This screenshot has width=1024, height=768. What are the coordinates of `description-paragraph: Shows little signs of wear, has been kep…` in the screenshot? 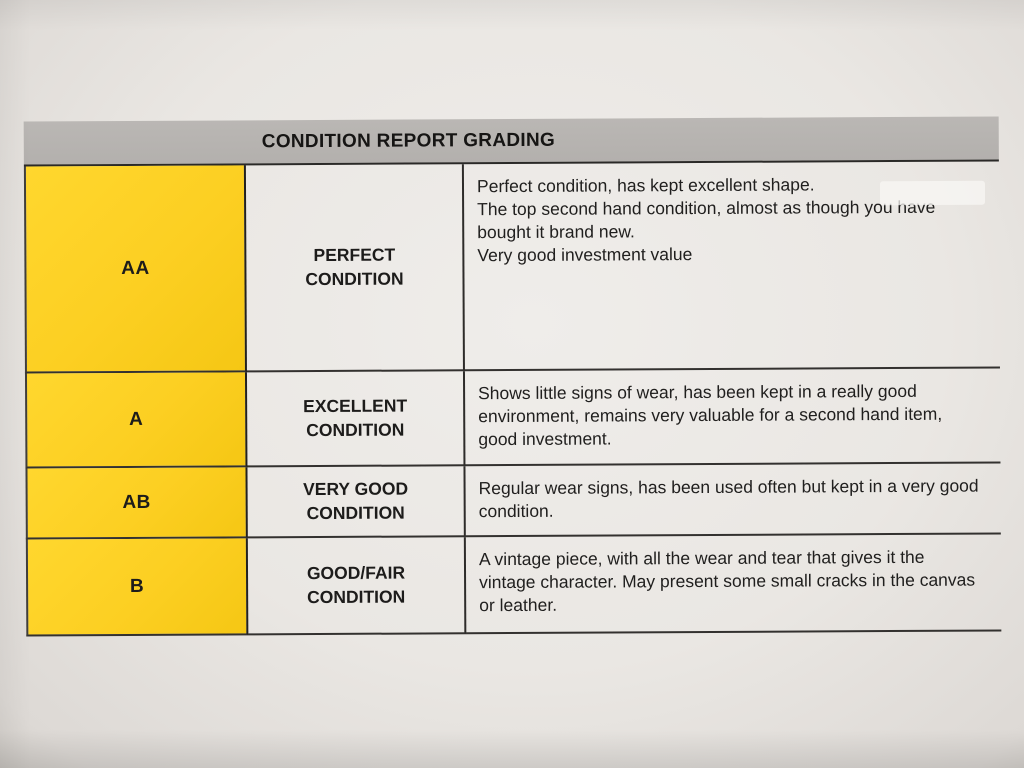 It's located at (710, 415).